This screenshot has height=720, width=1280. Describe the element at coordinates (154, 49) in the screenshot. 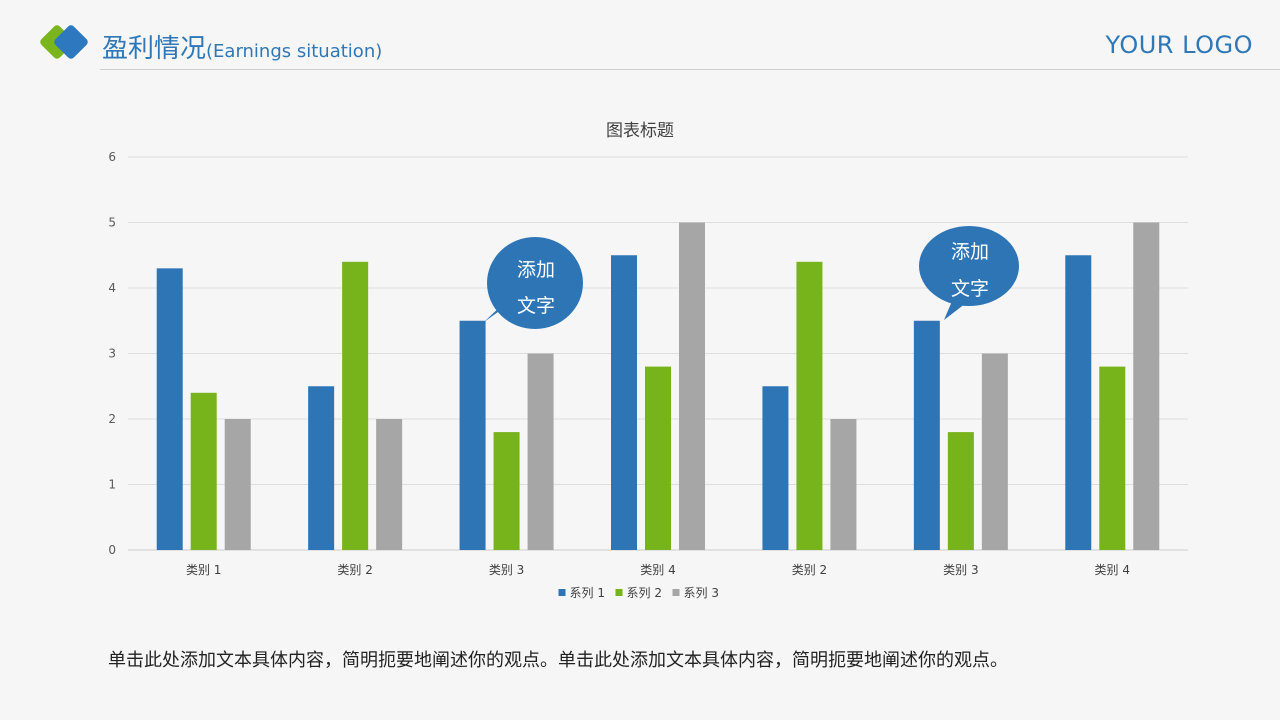

I see `page-title-main: 盈利情况` at that location.